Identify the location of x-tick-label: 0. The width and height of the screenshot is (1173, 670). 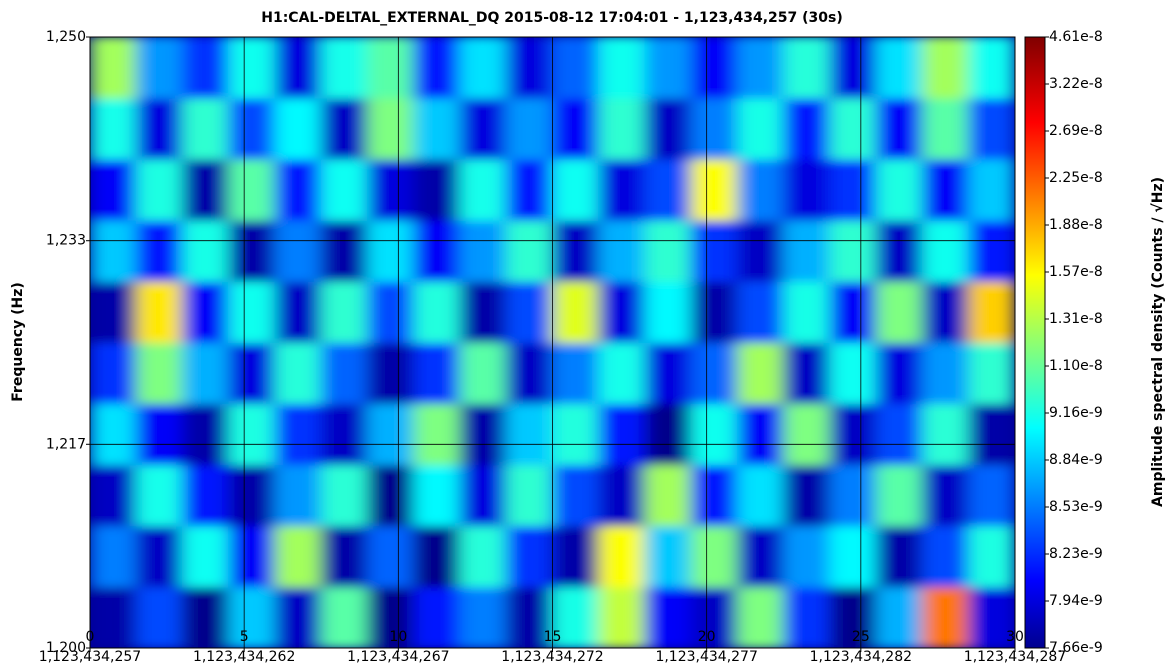
(90, 637).